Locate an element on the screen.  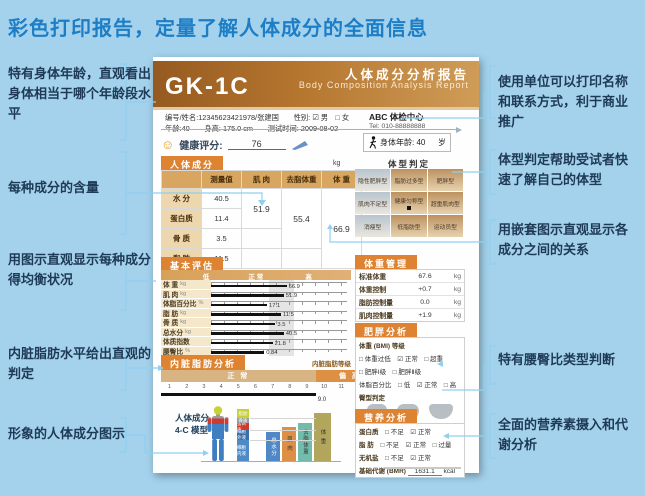
smiley-icon: ☺ is located at coordinates (168, 144).